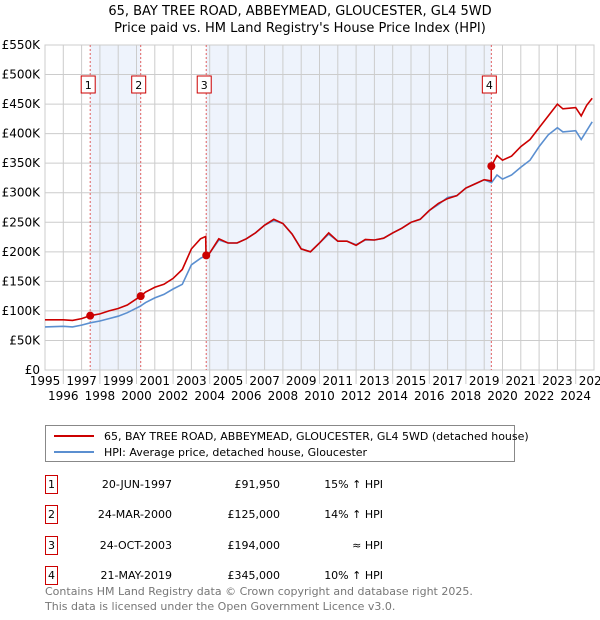  Describe the element at coordinates (22, 75) in the screenshot. I see `y-tick-label: £500K` at that location.